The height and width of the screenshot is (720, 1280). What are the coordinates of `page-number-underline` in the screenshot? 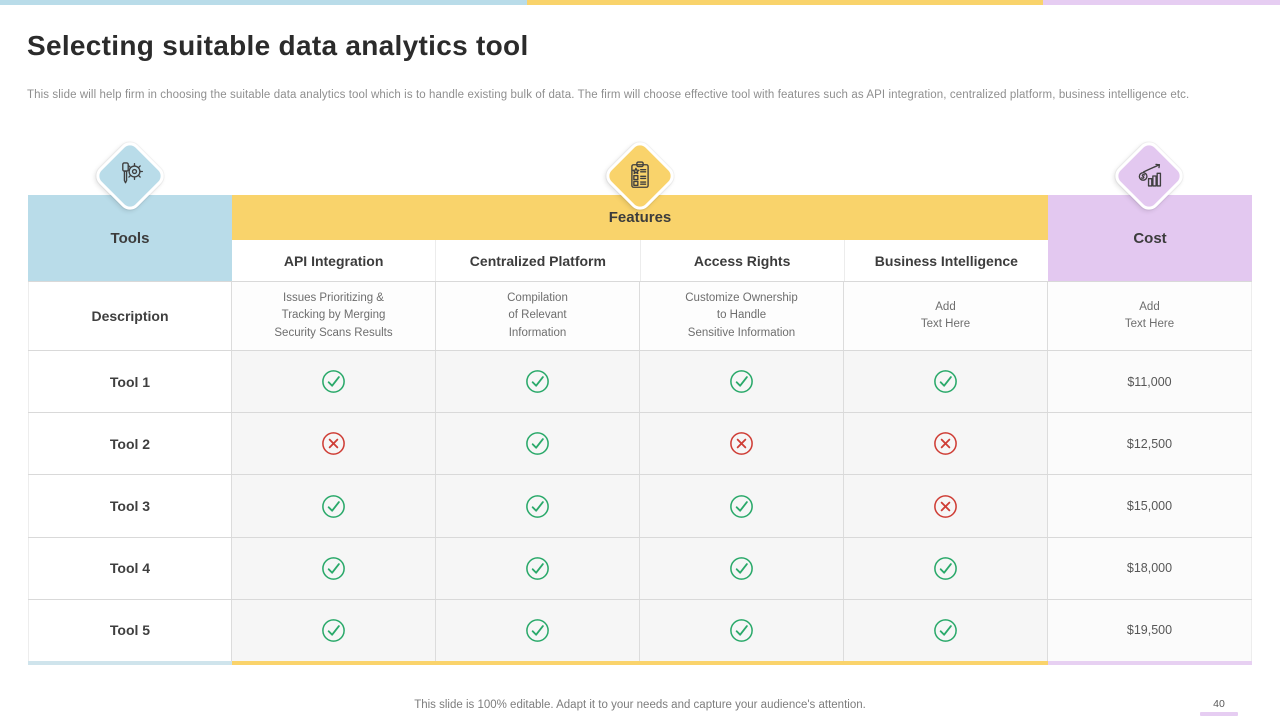 It's located at (1219, 714).